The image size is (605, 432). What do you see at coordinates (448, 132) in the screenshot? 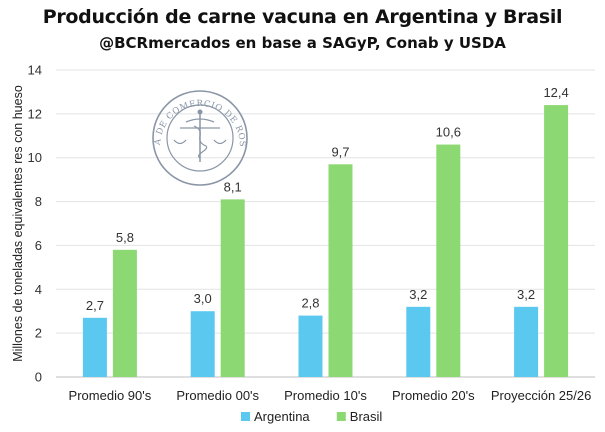
I see `data-label: 10,6` at bounding box center [448, 132].